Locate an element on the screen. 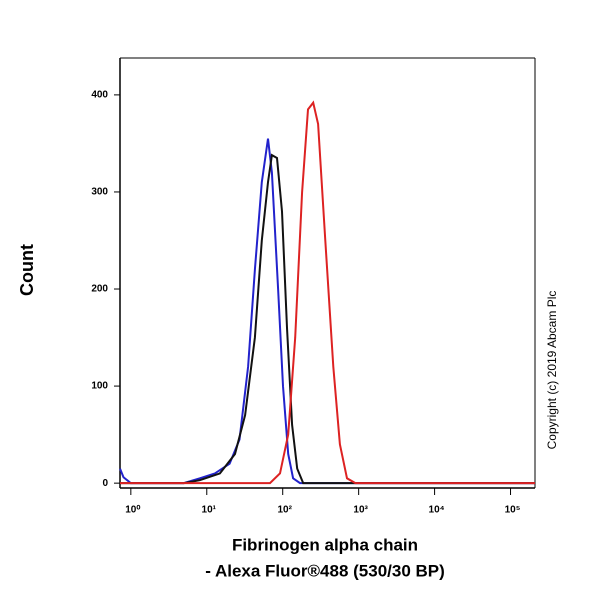 This screenshot has height=600, width=600. copyright: Copyright (c) 2019 Abcam Plc is located at coordinates (552, 370).